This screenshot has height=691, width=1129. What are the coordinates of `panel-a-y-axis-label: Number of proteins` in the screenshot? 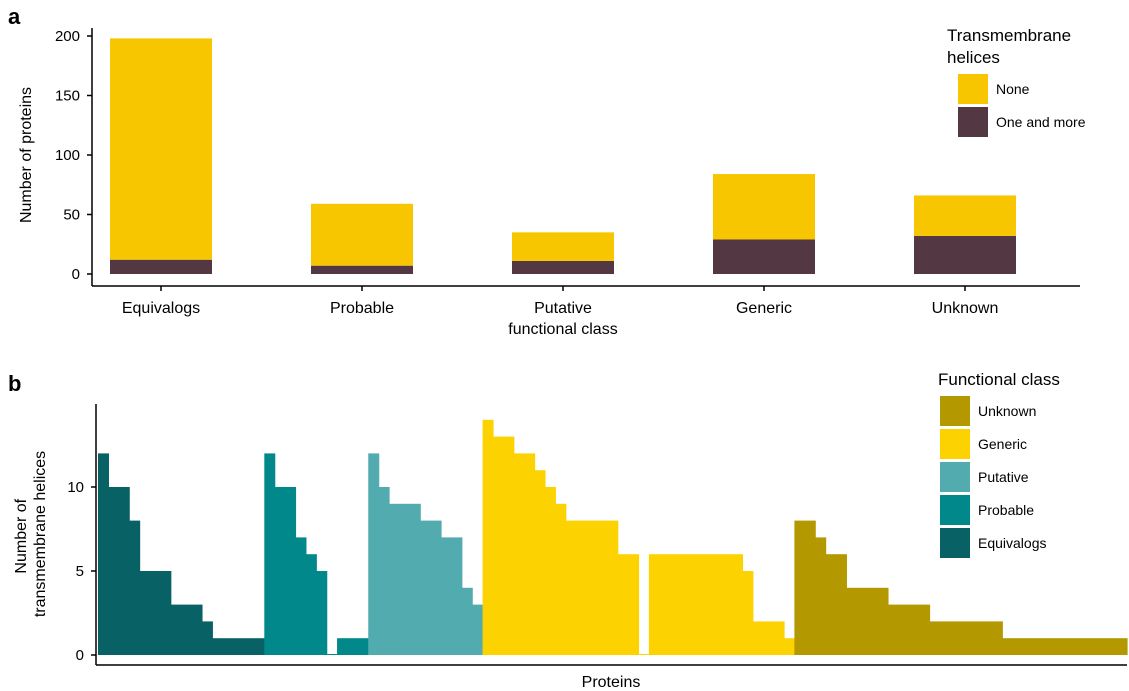 It's located at (26, 155).